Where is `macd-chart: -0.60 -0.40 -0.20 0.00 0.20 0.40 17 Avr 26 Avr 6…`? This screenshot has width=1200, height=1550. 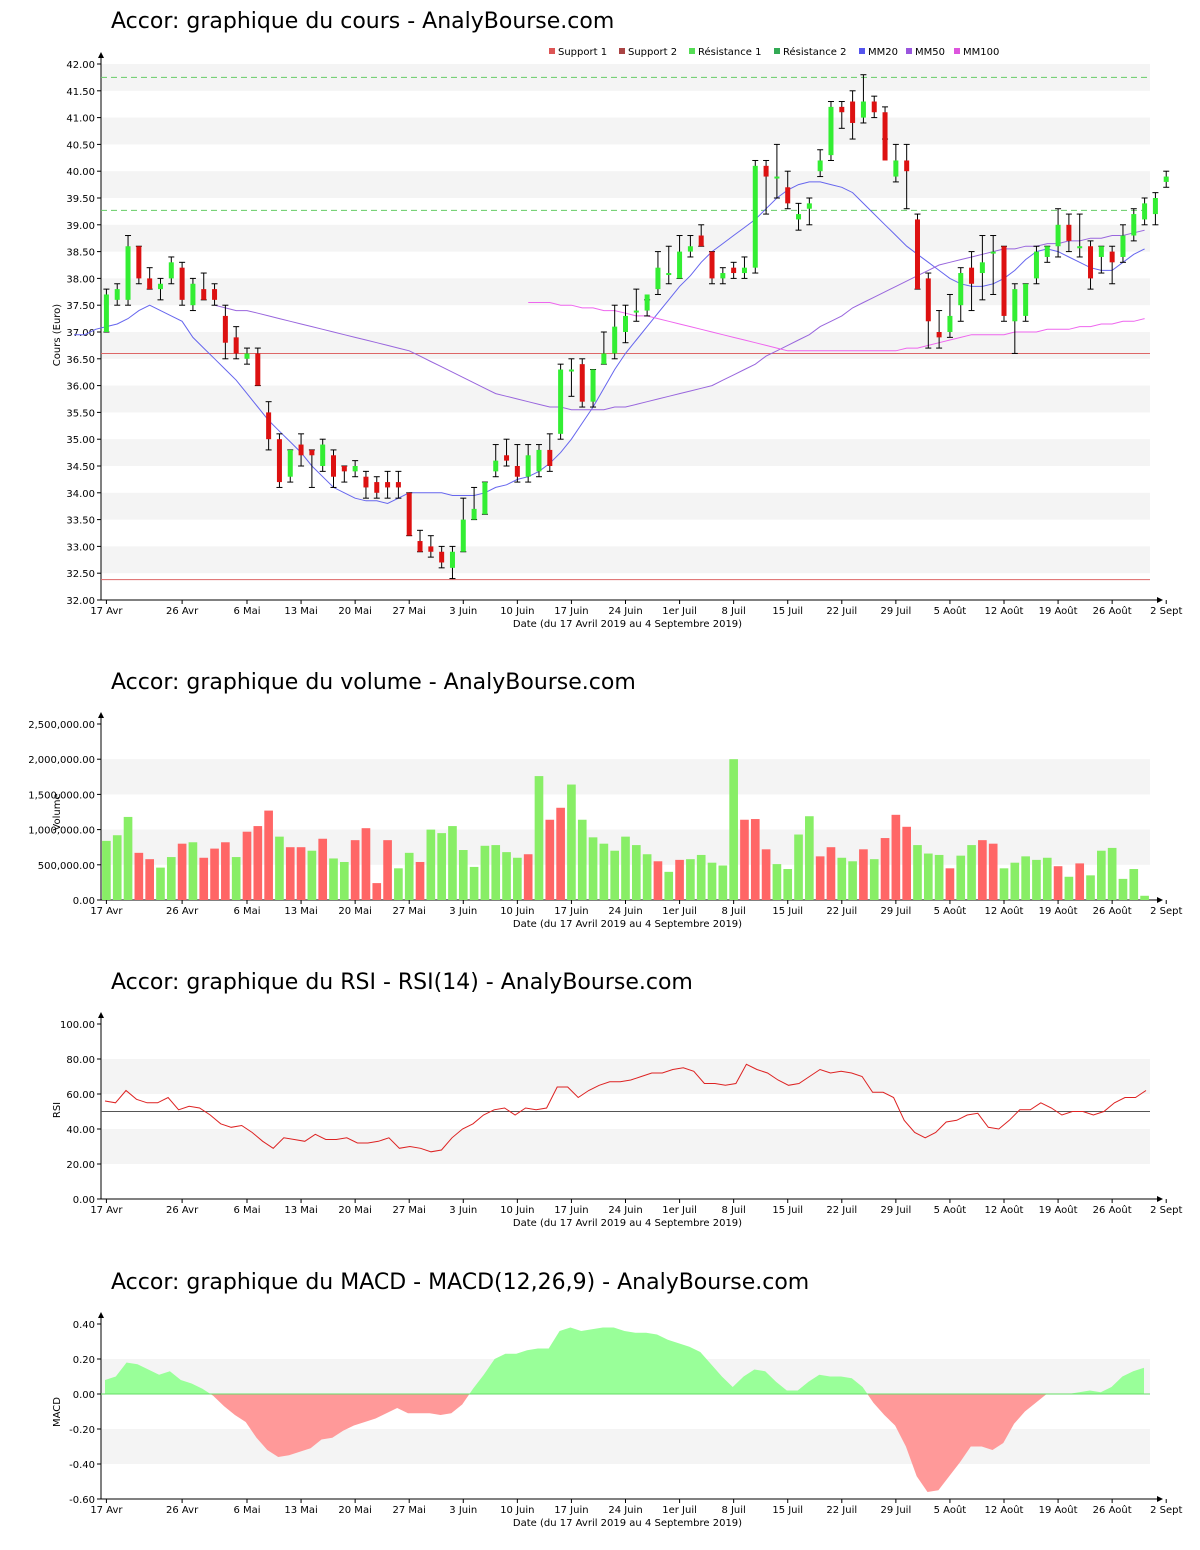
macd-chart: -0.60 -0.40 -0.20 0.00 0.20 0.40 17 Avr 26 Avr 6… is located at coordinates (617, 1420).